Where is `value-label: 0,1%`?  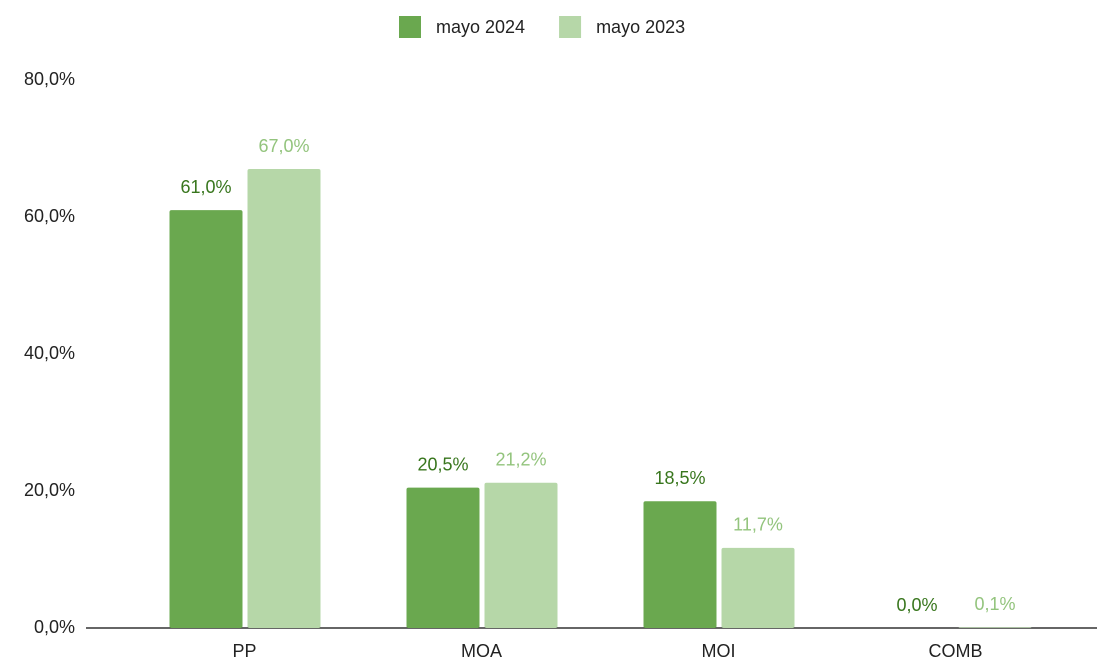
value-label: 0,1% is located at coordinates (994, 604).